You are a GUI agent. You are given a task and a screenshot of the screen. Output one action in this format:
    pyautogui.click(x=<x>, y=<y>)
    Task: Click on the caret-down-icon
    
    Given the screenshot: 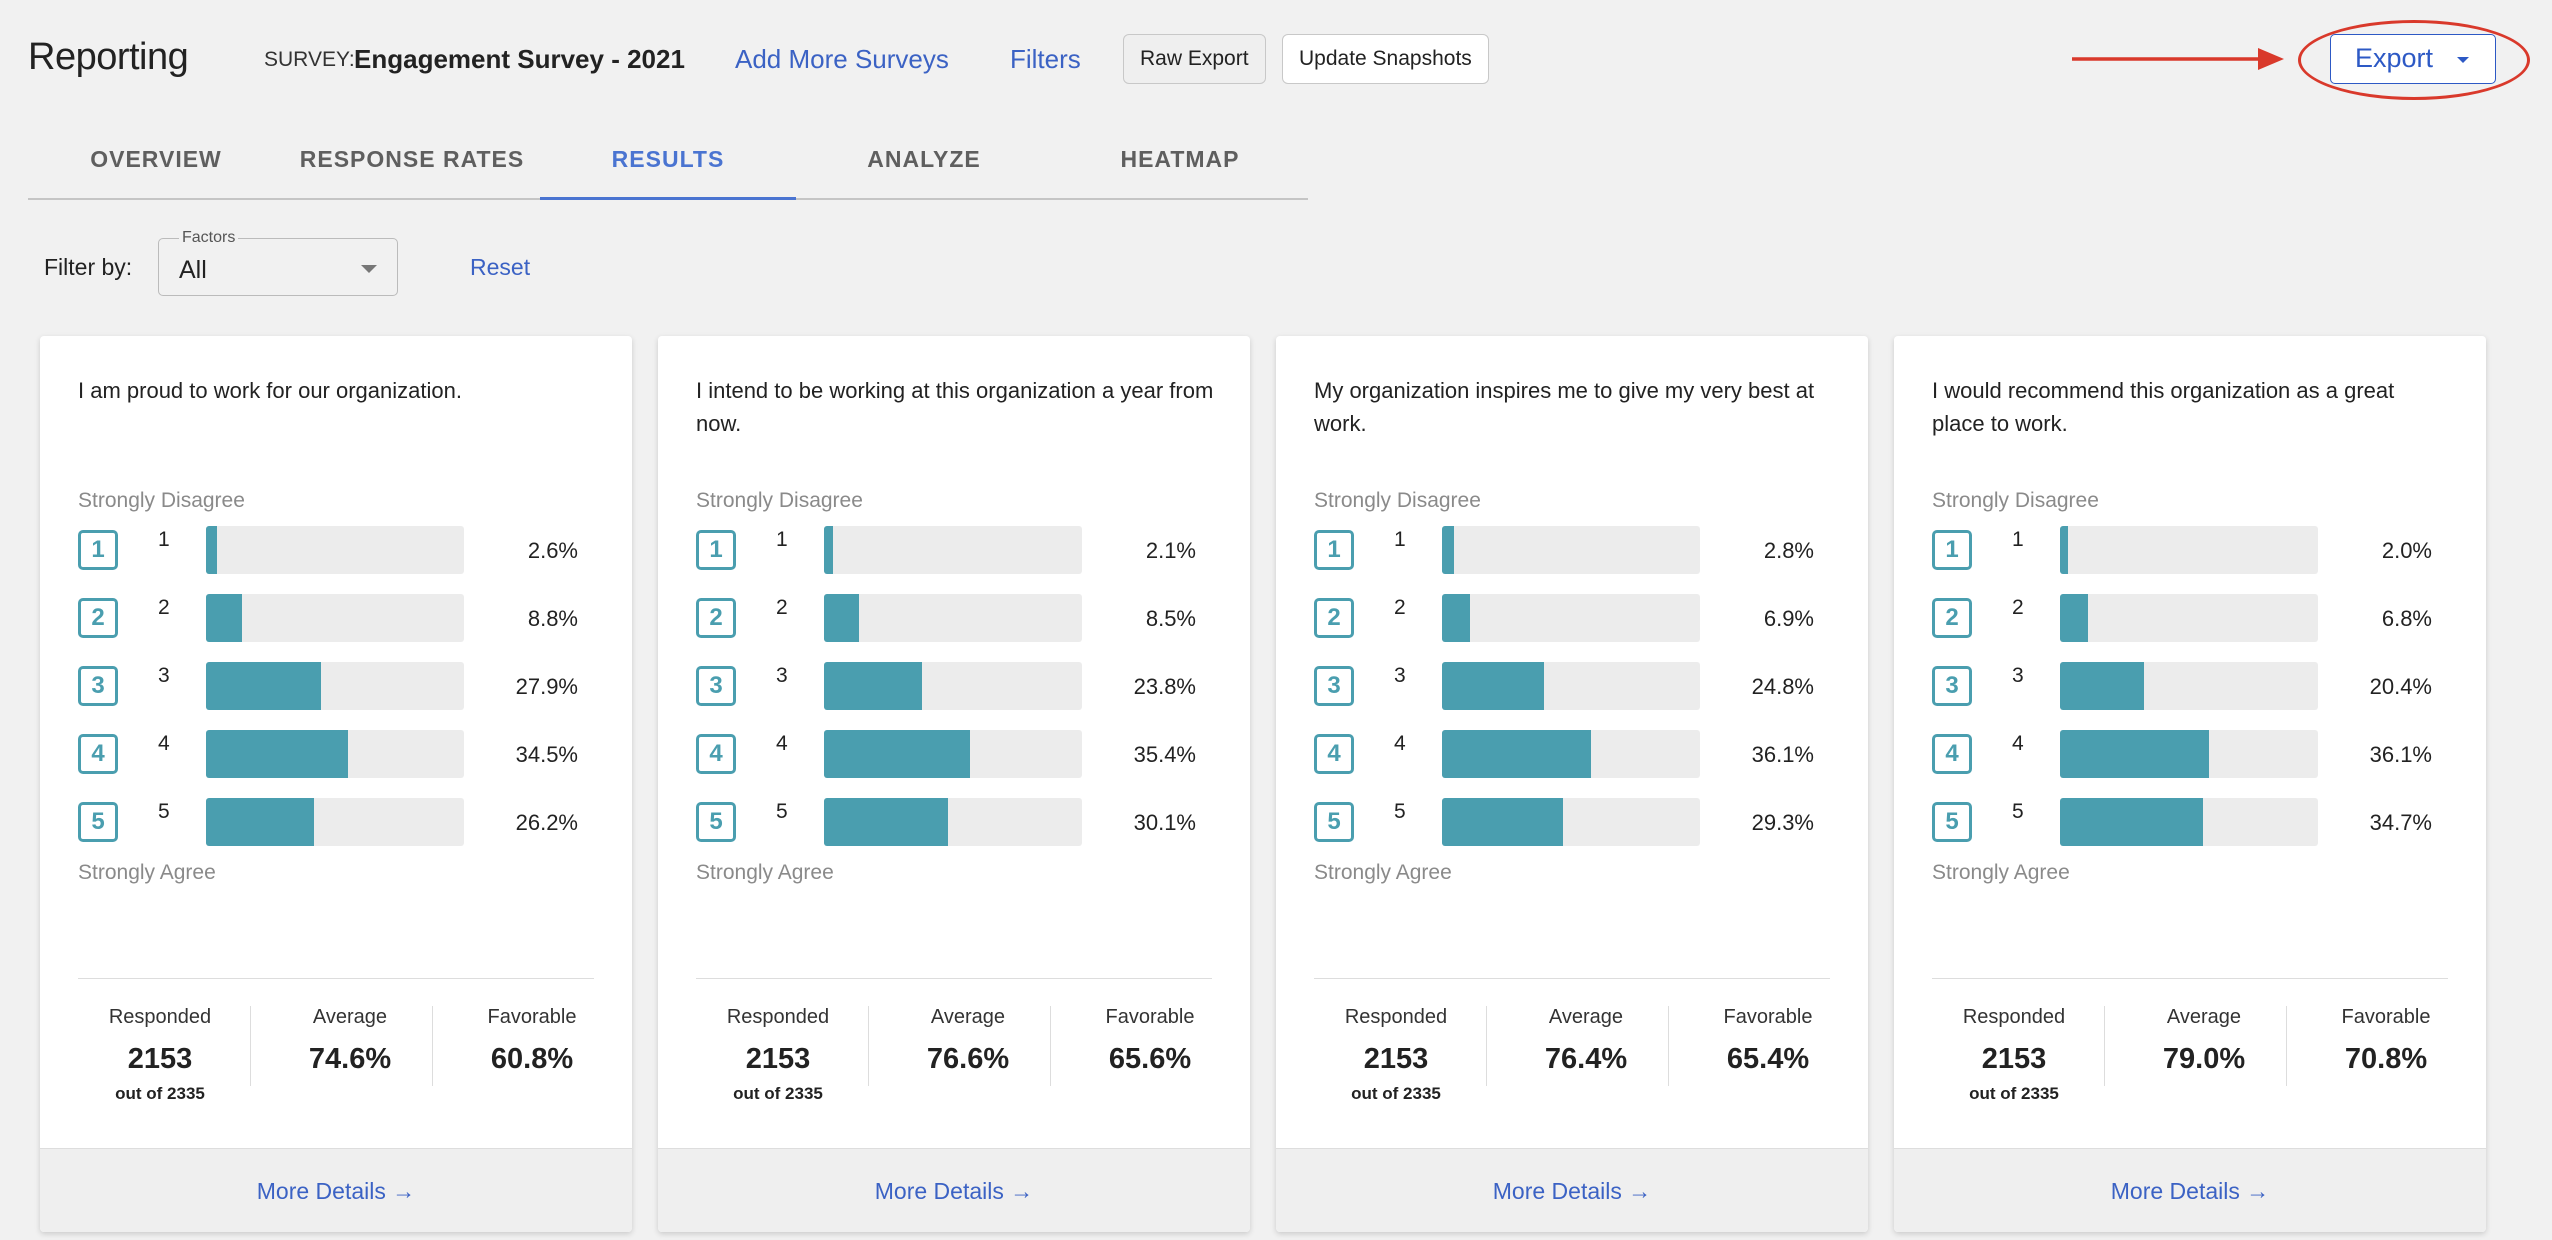 What is the action you would take?
    pyautogui.click(x=369, y=269)
    